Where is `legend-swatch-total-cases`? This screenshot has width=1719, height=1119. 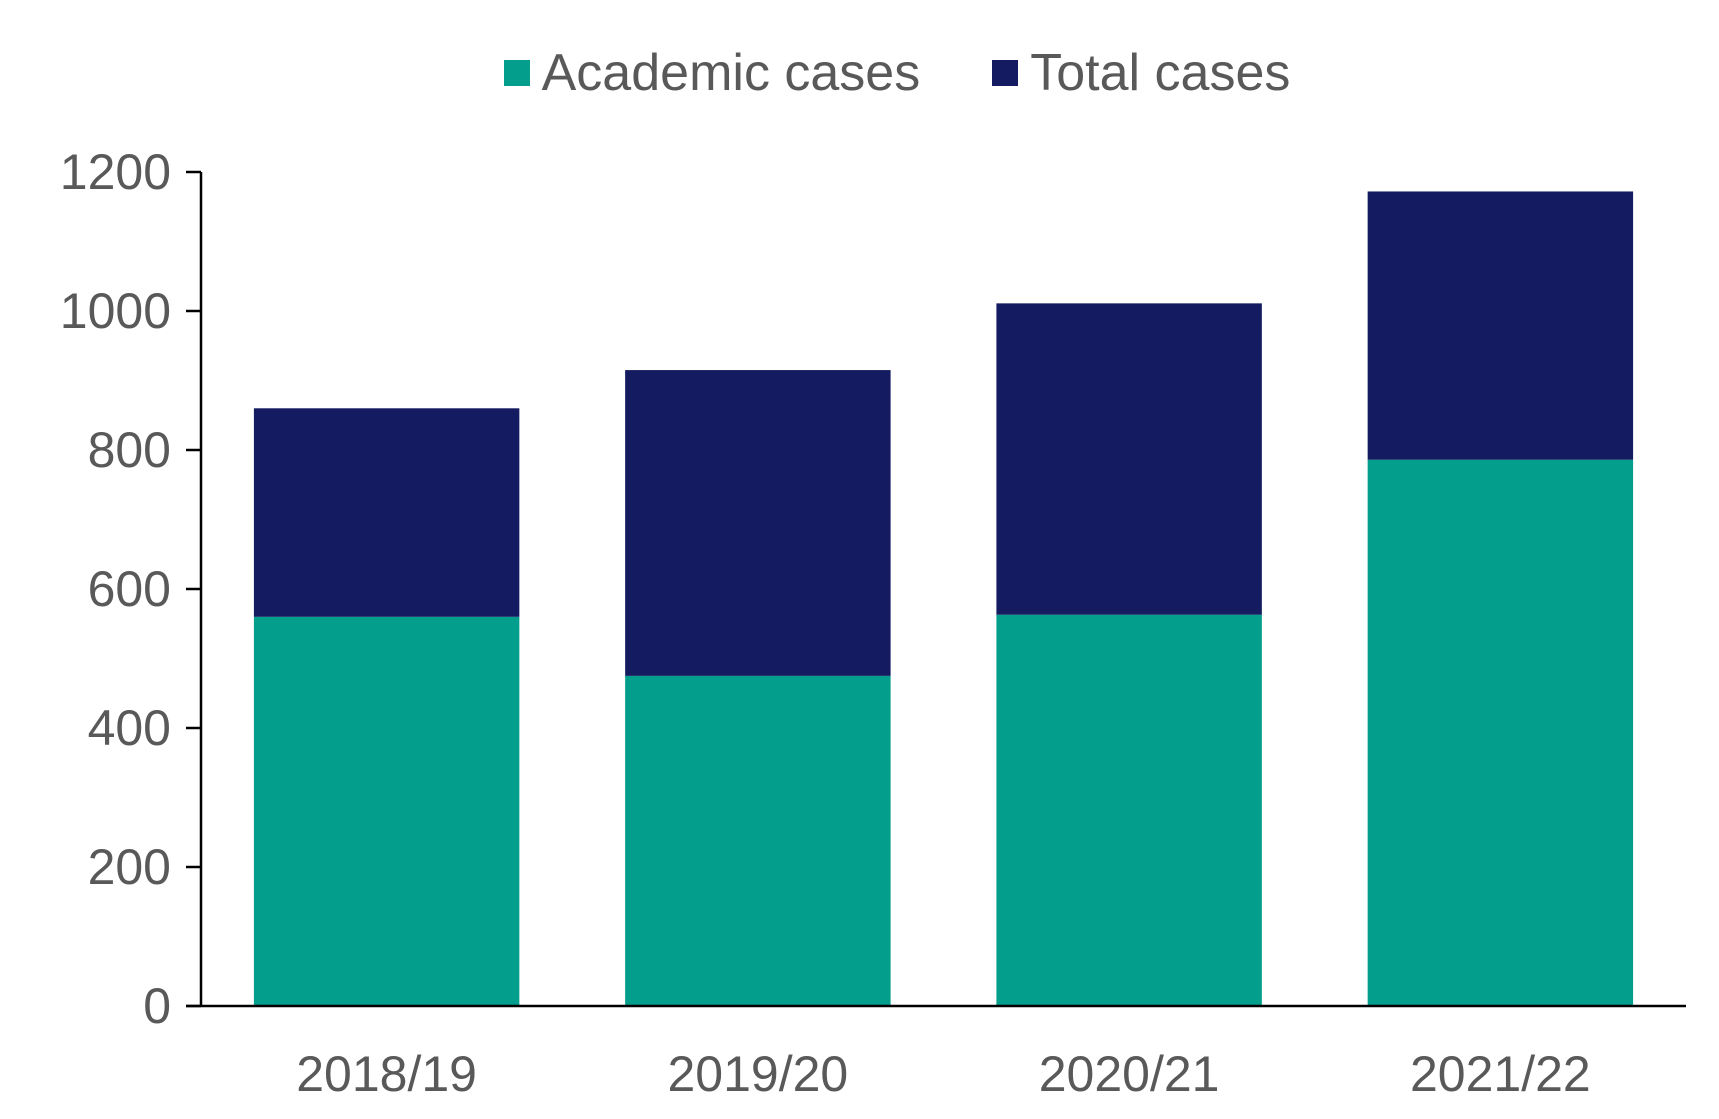
legend-swatch-total-cases is located at coordinates (1005, 73).